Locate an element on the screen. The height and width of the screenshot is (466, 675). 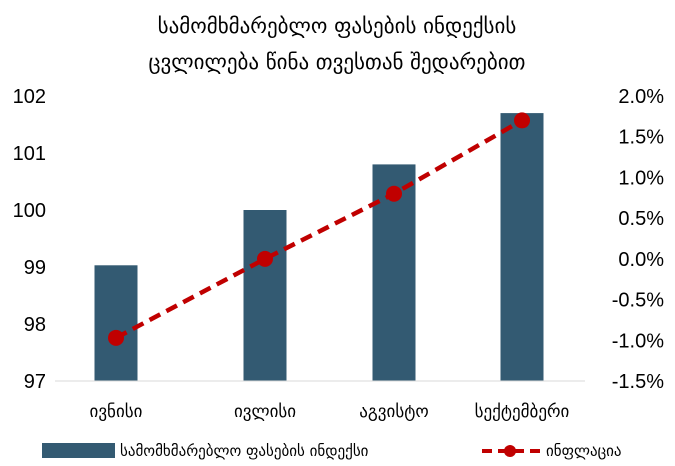
legend-swatch-cpi is located at coordinates (78, 450).